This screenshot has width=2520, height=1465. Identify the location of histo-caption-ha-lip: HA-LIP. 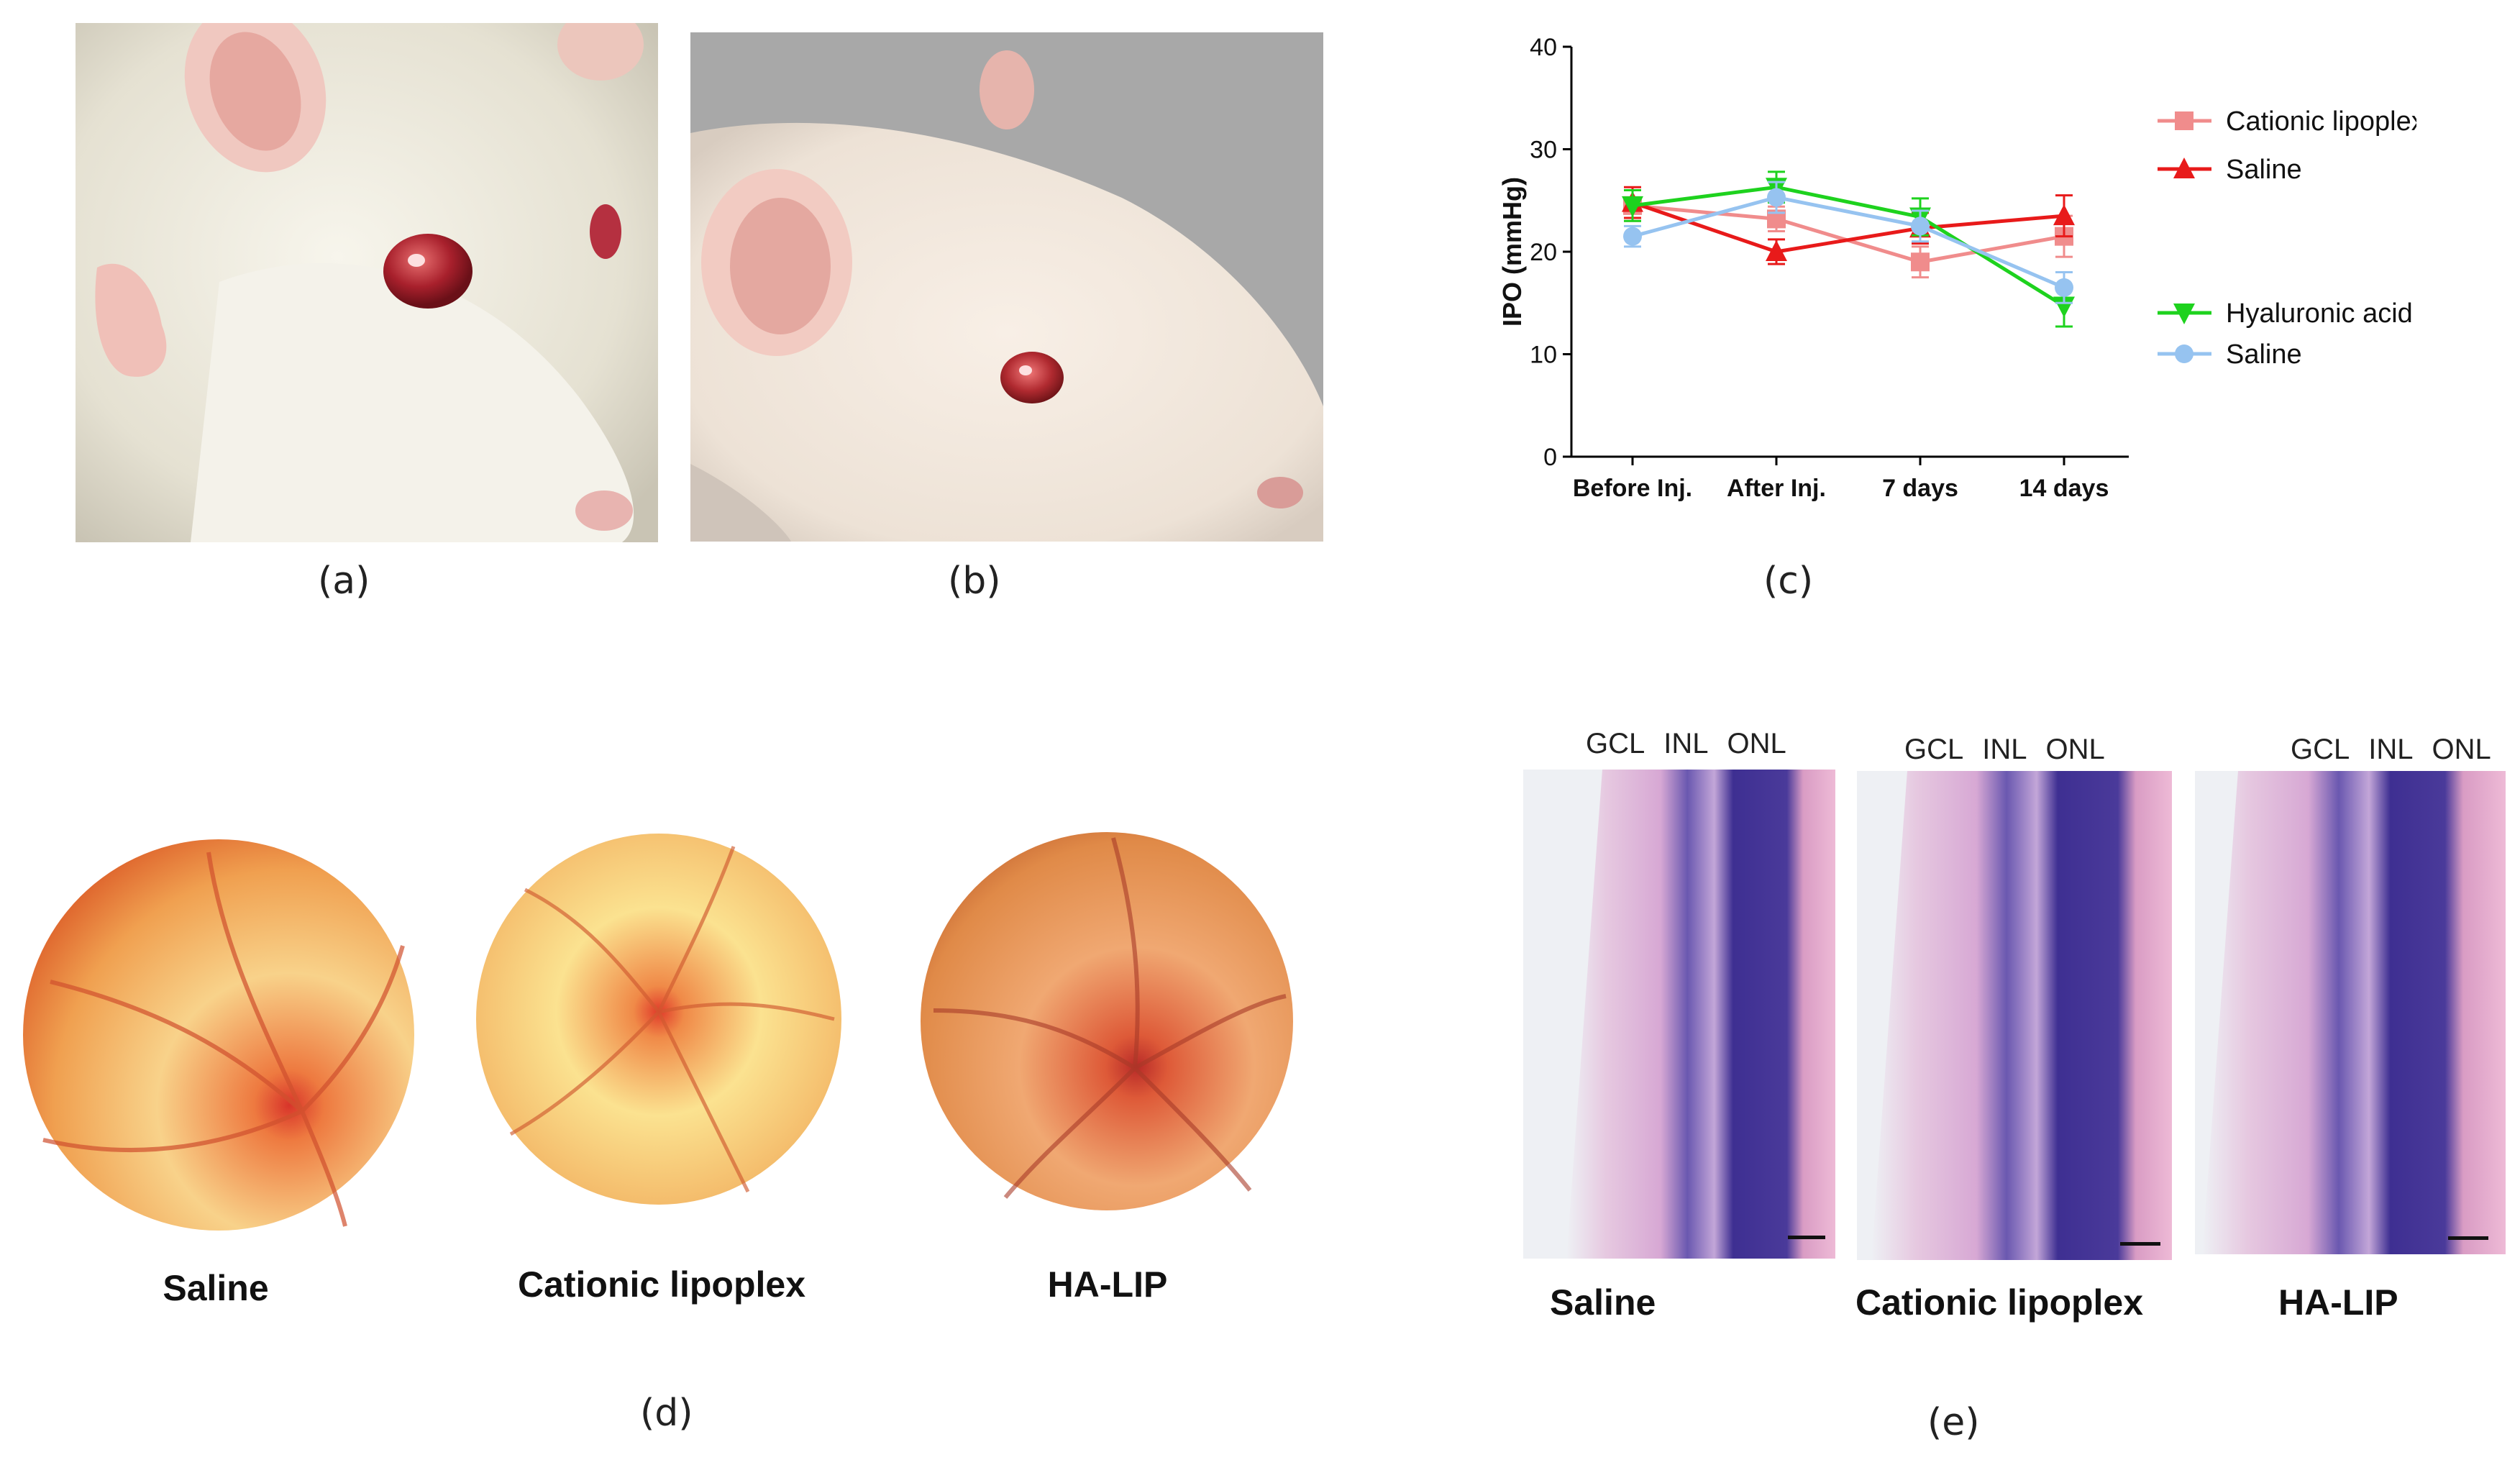
(2338, 1302).